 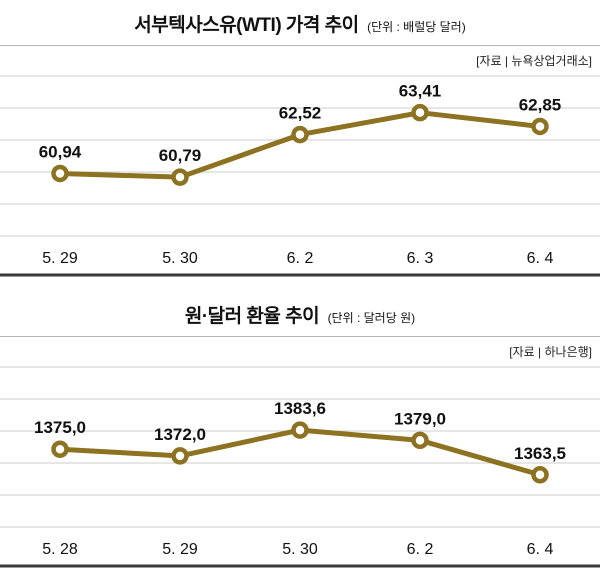 What do you see at coordinates (60, 427) in the screenshot?
I see `svg-text: 1375,0` at bounding box center [60, 427].